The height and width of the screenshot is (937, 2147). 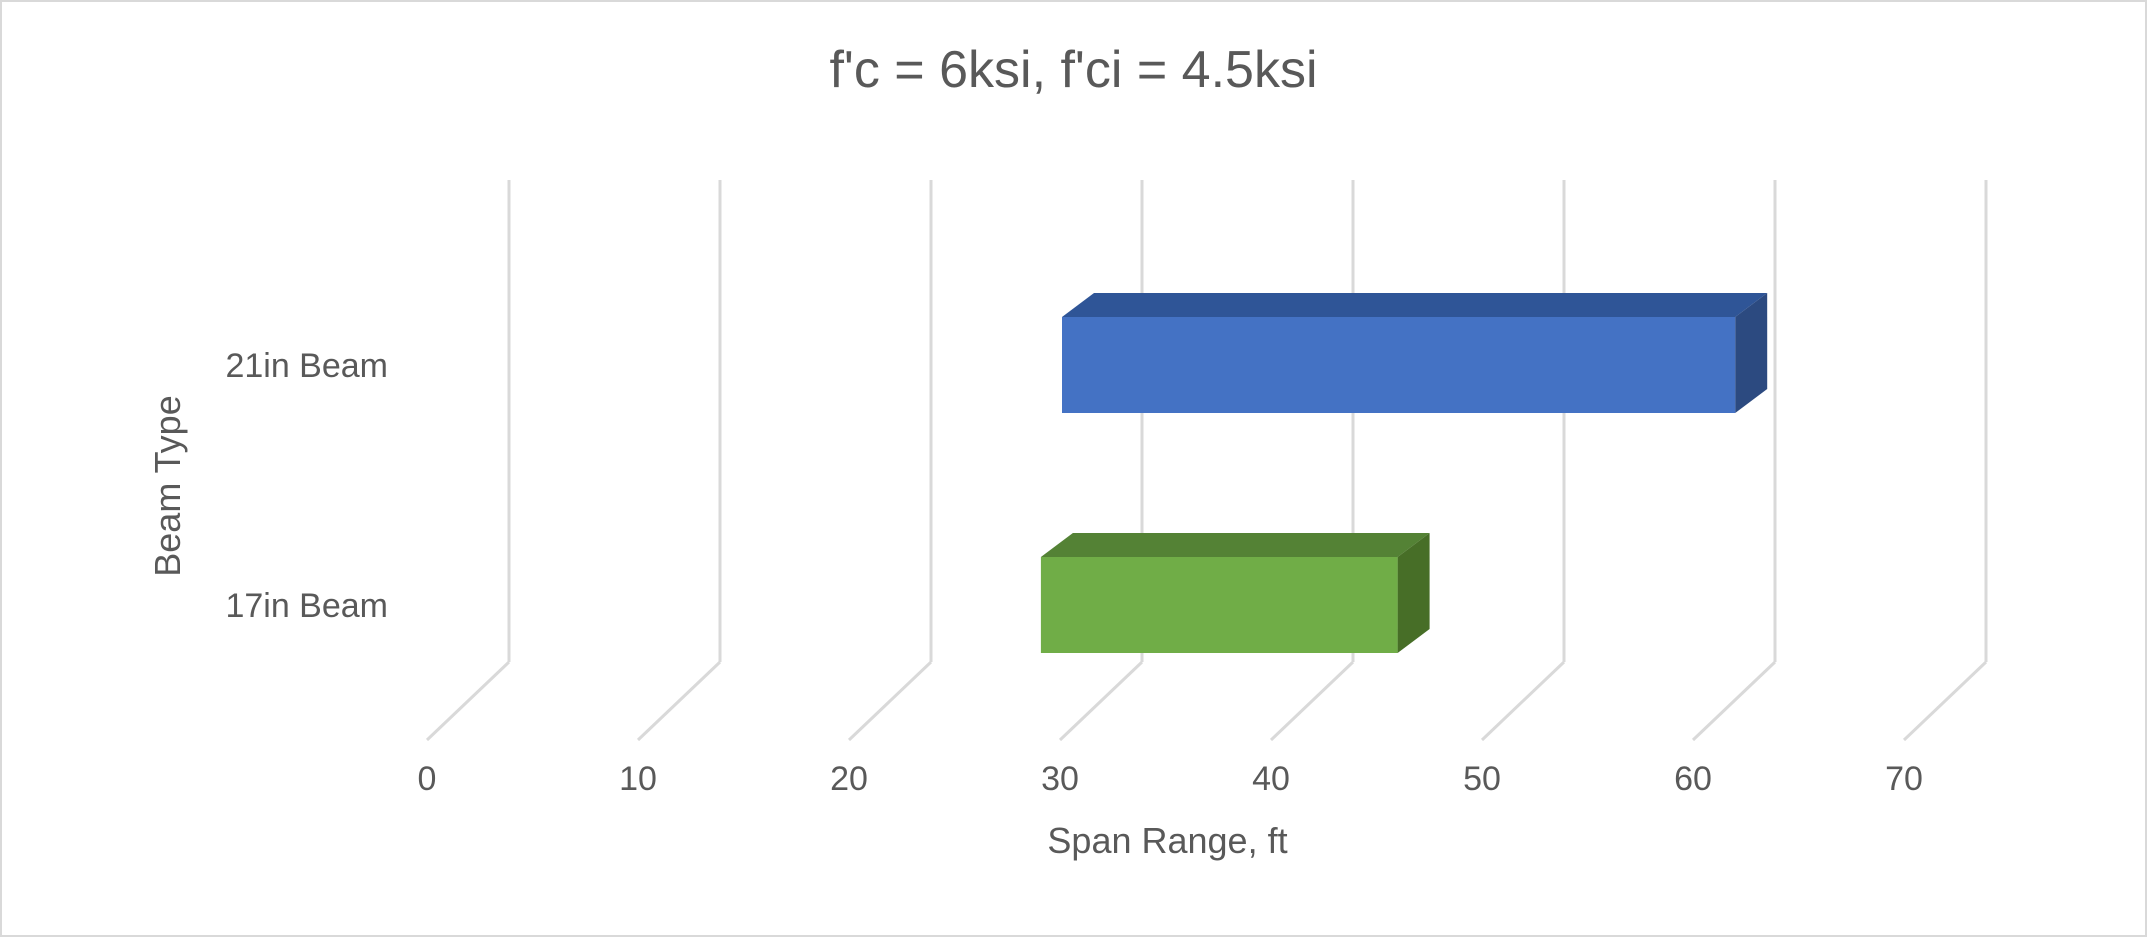 What do you see at coordinates (1060, 779) in the screenshot?
I see `x-tick-label: 30` at bounding box center [1060, 779].